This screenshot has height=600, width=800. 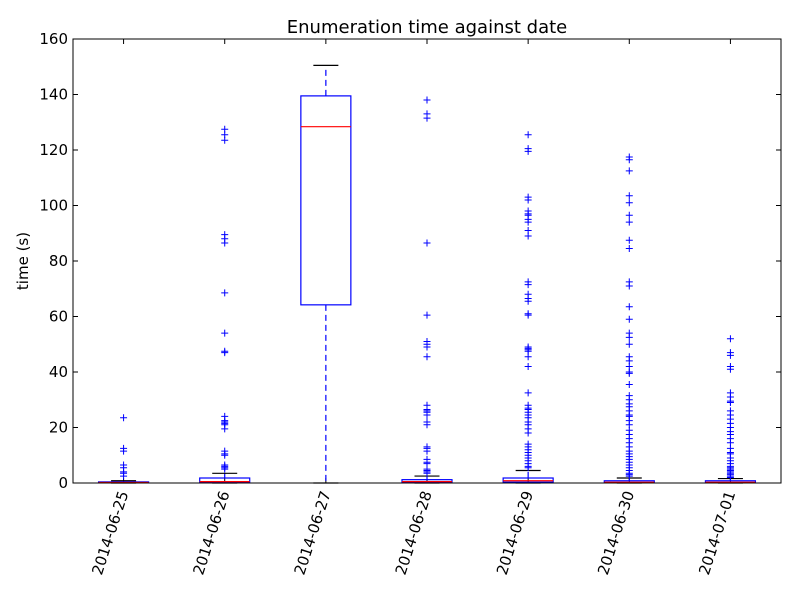 What do you see at coordinates (110, 533) in the screenshot?
I see `x-tick-label: 2014-06-25` at bounding box center [110, 533].